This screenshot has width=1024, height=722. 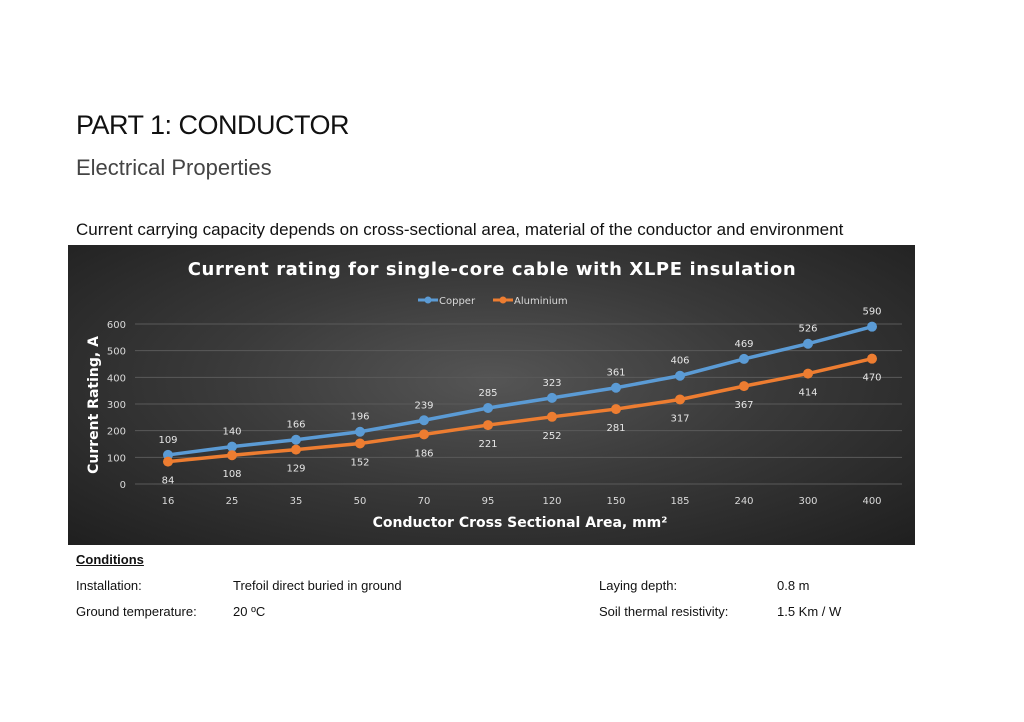 I want to click on data-label: 406, so click(x=679, y=361).